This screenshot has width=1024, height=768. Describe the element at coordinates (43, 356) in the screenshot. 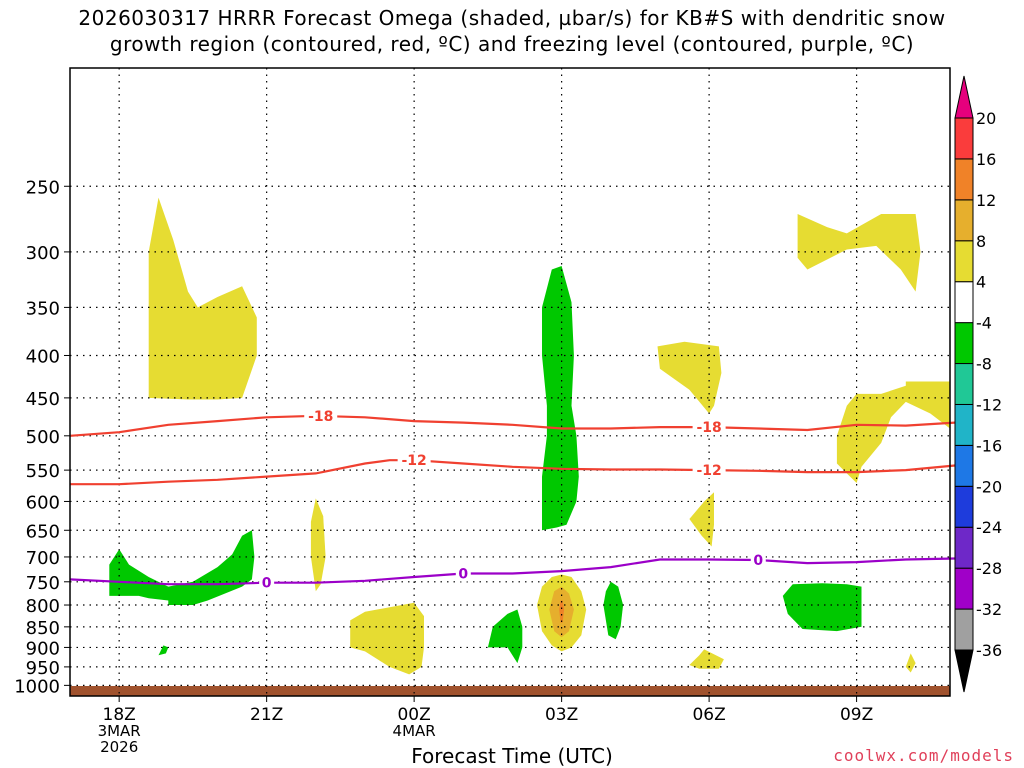

I see `y-tick-label-400: 400` at that location.